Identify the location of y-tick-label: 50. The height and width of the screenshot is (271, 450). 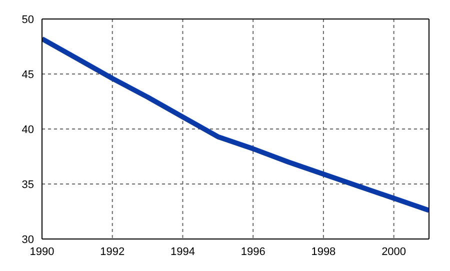
(28, 20).